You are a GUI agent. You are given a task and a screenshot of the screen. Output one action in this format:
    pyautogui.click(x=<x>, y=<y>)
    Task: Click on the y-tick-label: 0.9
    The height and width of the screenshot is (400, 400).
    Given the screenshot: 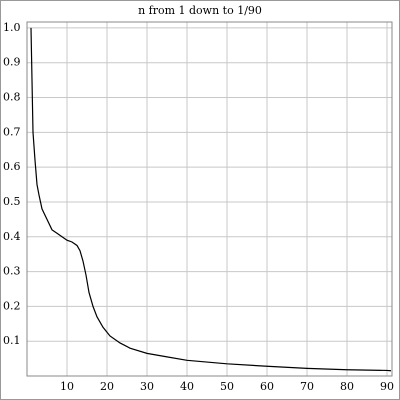 What is the action you would take?
    pyautogui.click(x=12, y=62)
    